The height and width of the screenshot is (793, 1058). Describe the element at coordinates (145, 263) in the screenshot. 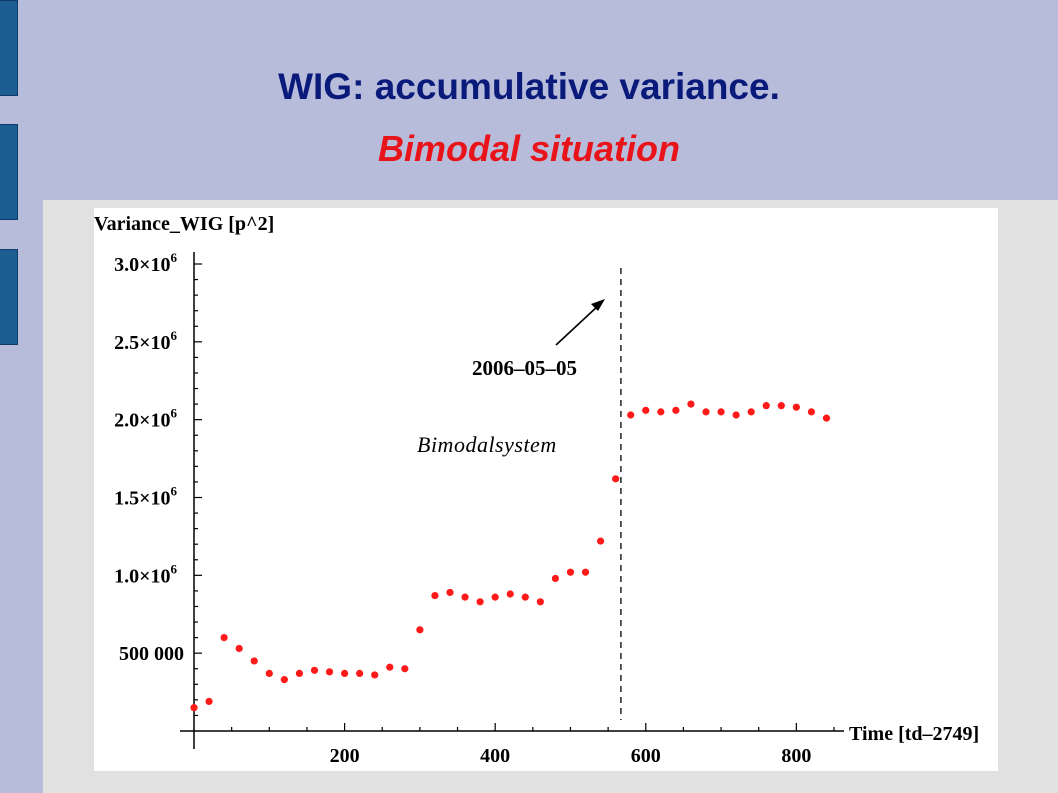

I see `y-tick-label: 3.0×10⁶` at that location.